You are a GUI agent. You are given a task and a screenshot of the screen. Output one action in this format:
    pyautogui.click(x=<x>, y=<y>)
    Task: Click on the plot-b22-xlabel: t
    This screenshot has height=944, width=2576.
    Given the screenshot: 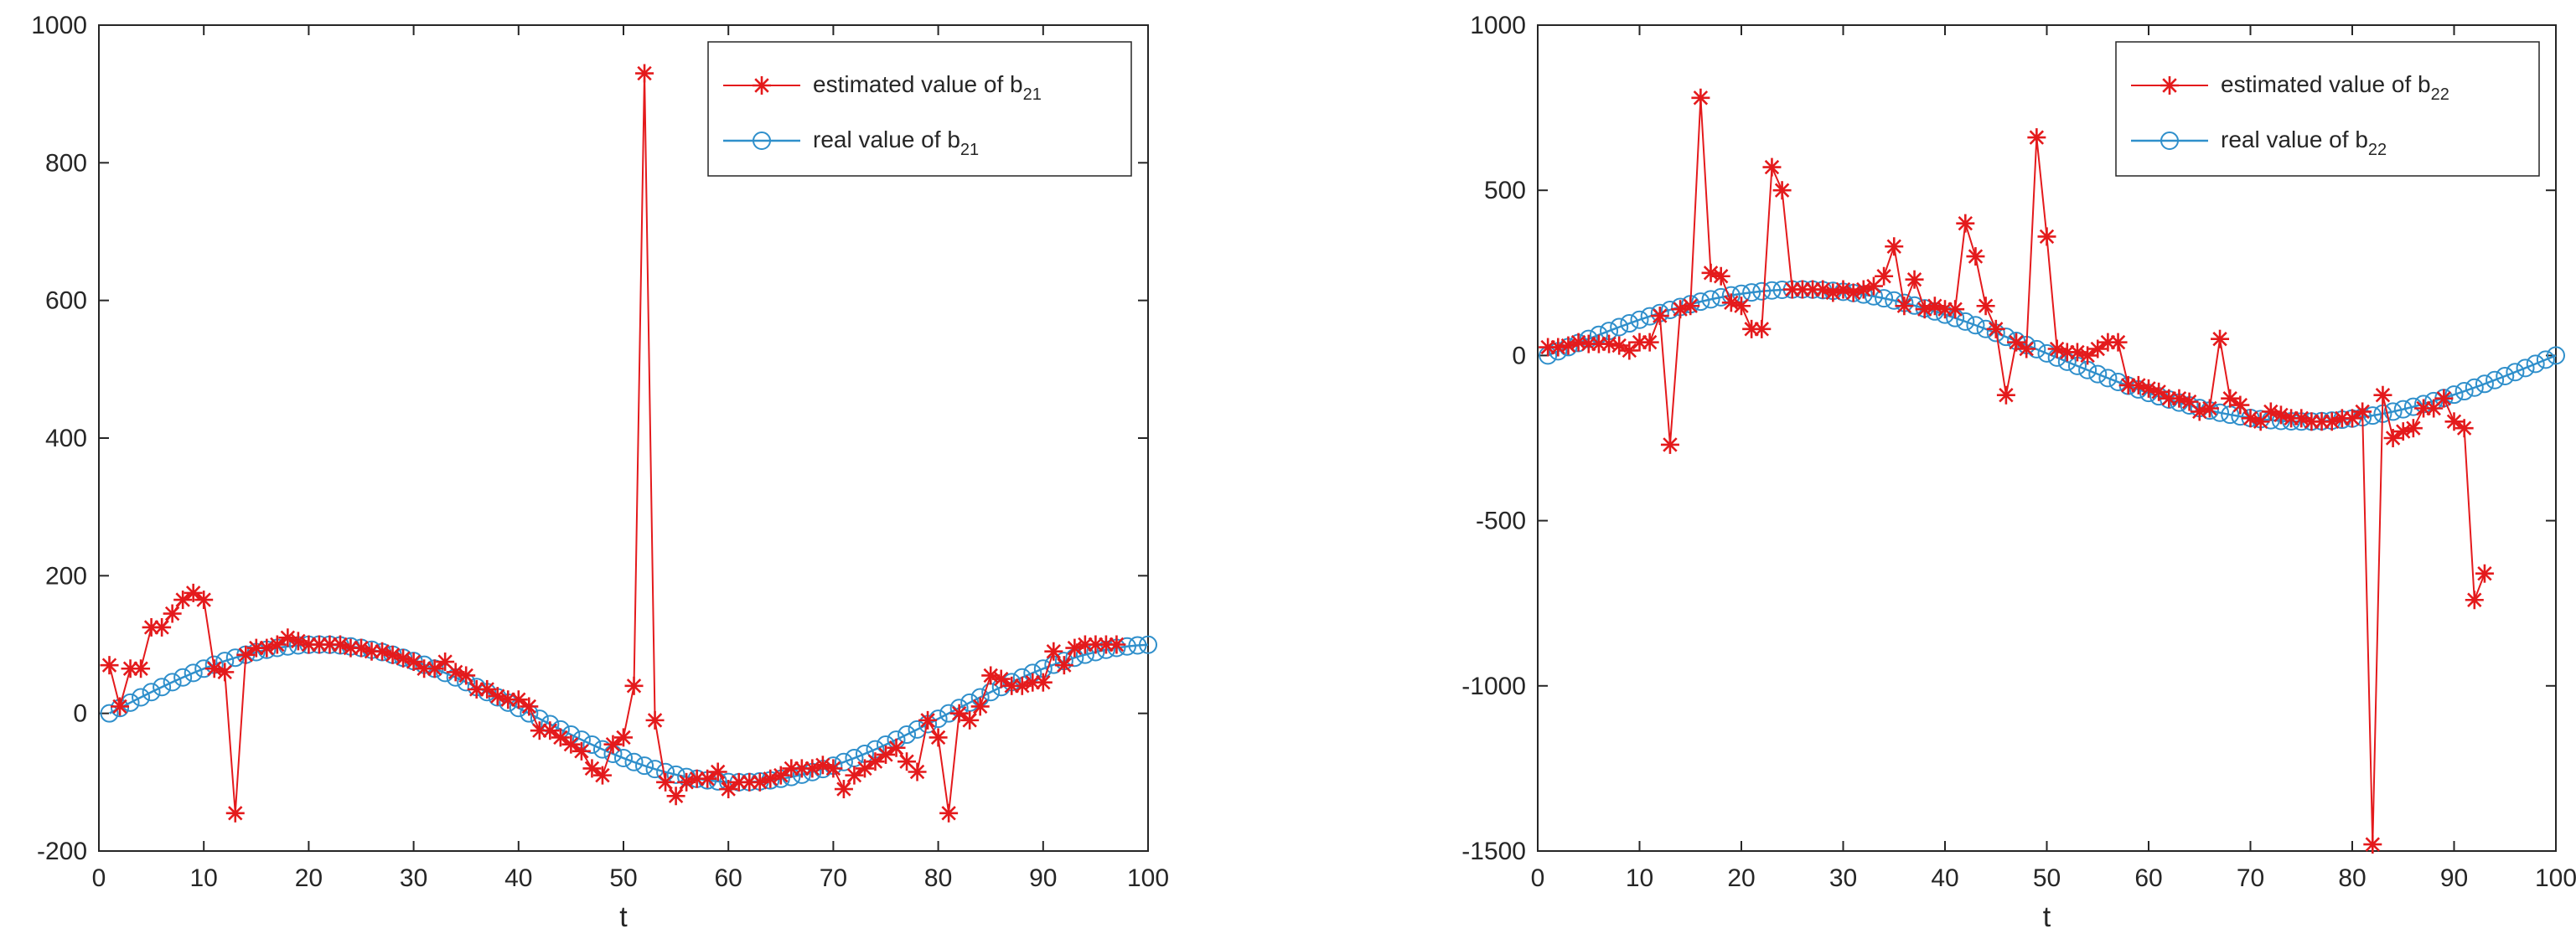 What is the action you would take?
    pyautogui.click(x=2047, y=917)
    